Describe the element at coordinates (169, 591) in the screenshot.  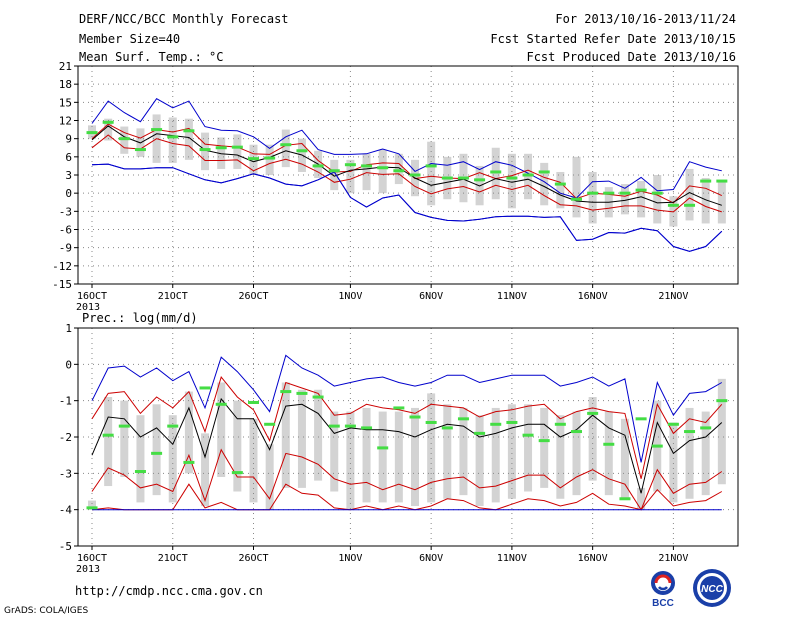
I see `source-url: http://cmdp.ncc.cma.gov.cn` at that location.